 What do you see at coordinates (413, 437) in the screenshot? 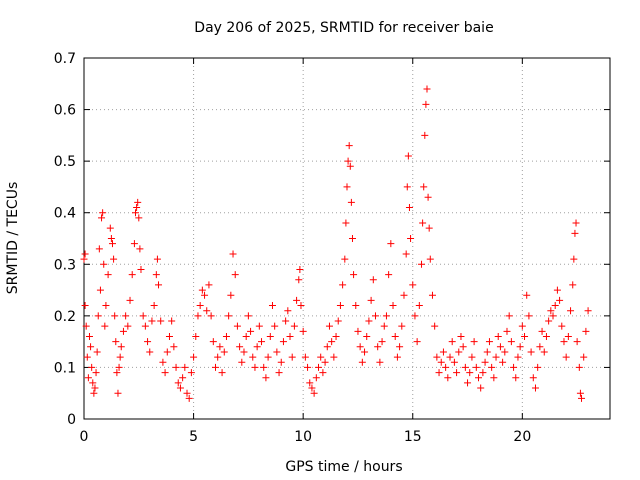
I see `x-tick-label: 15` at bounding box center [413, 437].